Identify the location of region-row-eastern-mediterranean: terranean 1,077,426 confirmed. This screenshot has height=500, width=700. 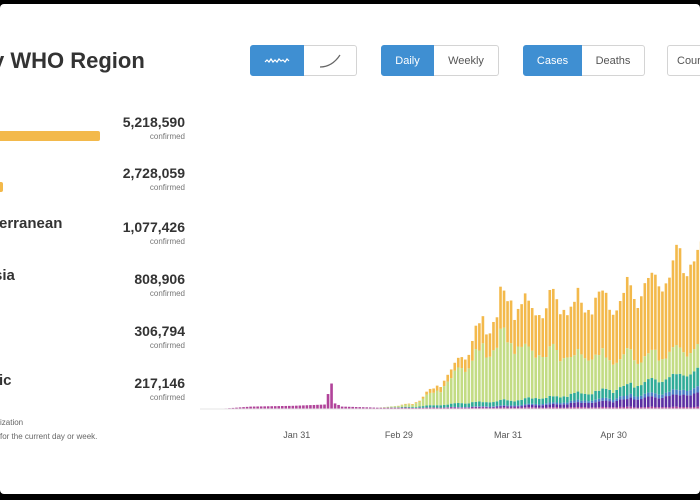
(95, 235).